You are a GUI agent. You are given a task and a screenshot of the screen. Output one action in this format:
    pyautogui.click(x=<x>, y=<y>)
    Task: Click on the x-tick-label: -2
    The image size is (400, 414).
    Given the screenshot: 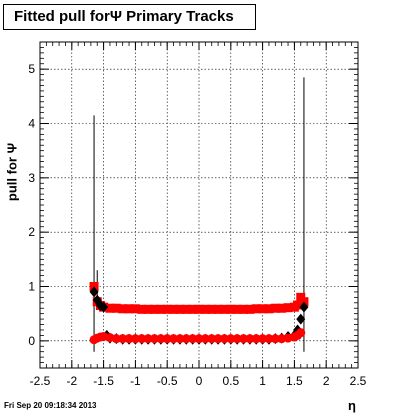 What is the action you would take?
    pyautogui.click(x=71, y=381)
    